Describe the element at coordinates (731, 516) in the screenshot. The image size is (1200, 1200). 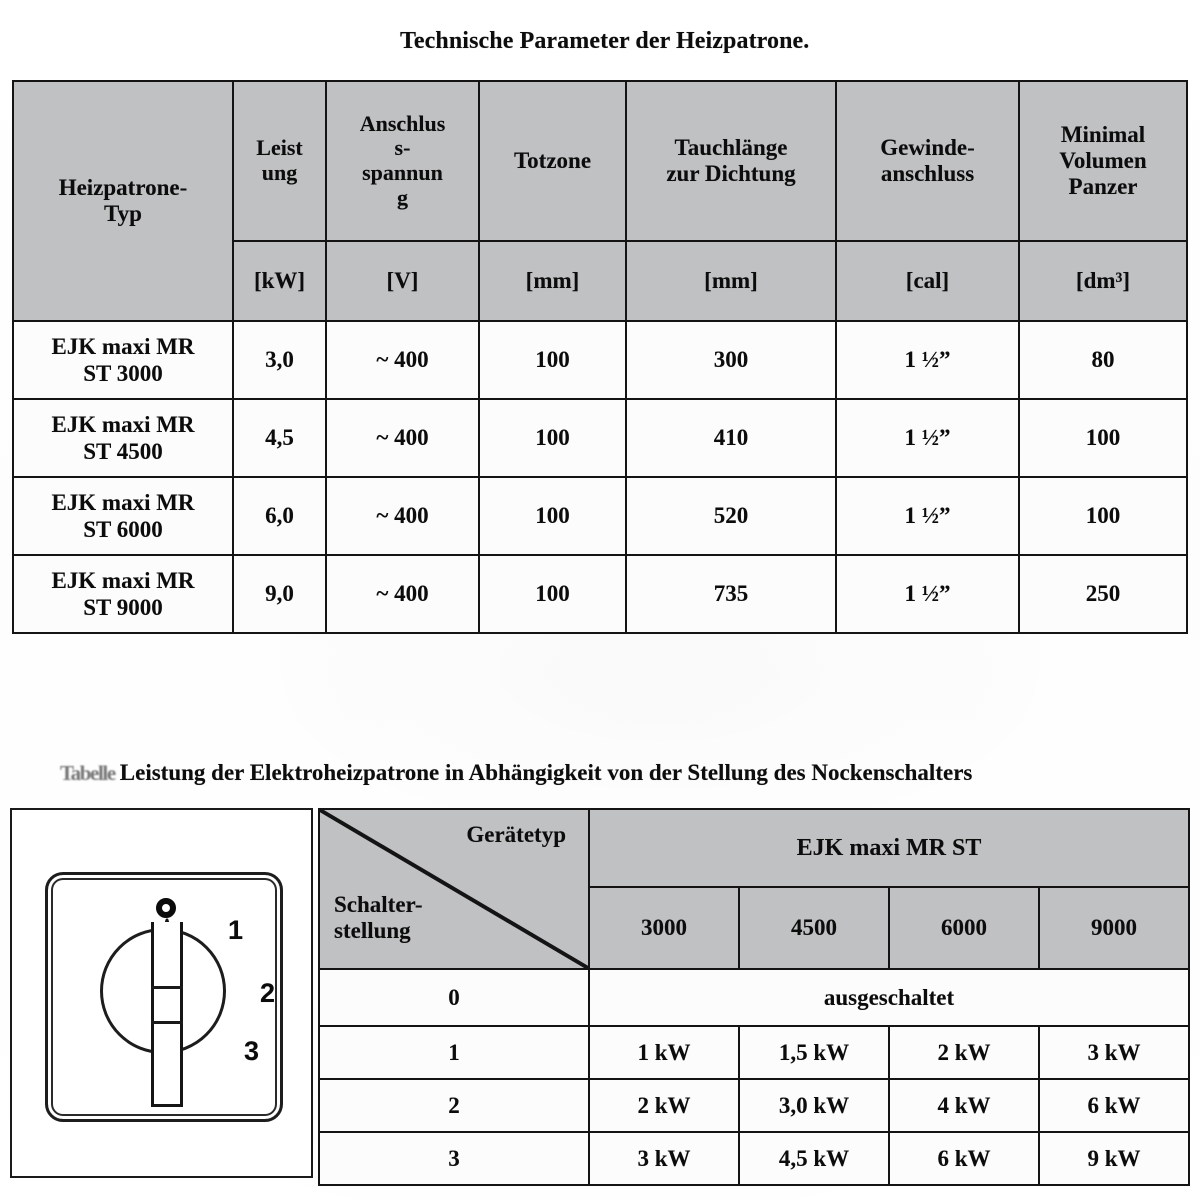
I see `cell-tauchlaenge: 520` at that location.